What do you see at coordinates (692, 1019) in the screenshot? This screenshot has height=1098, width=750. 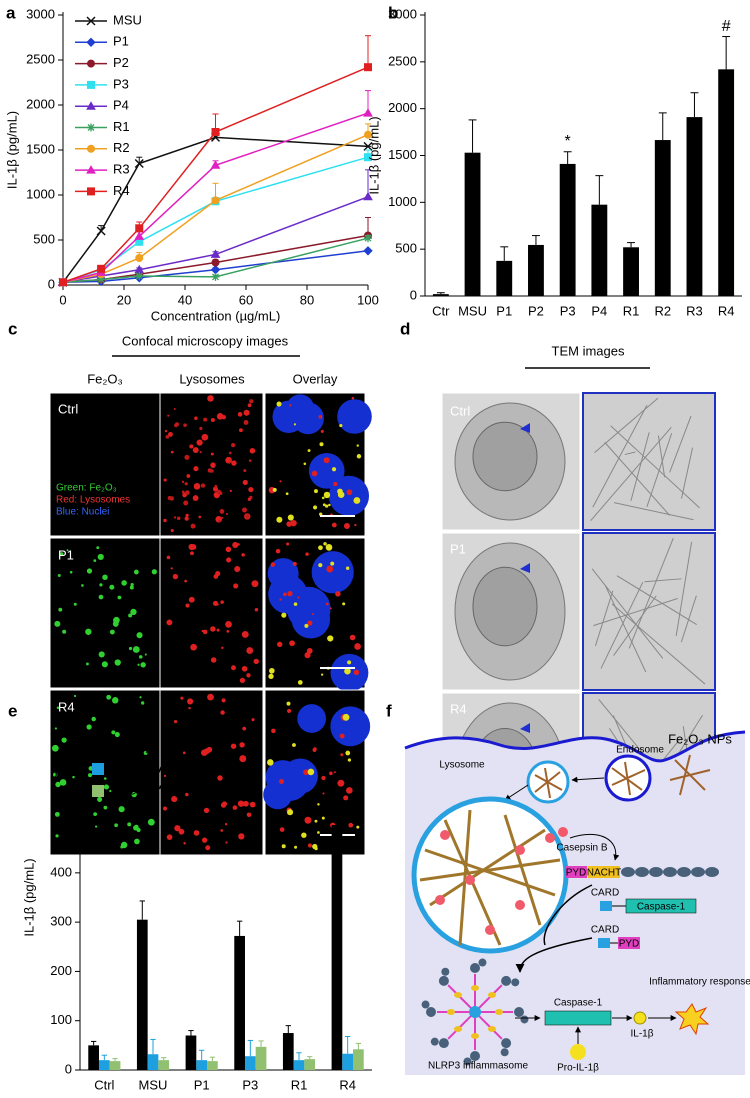 I see `response-star` at bounding box center [692, 1019].